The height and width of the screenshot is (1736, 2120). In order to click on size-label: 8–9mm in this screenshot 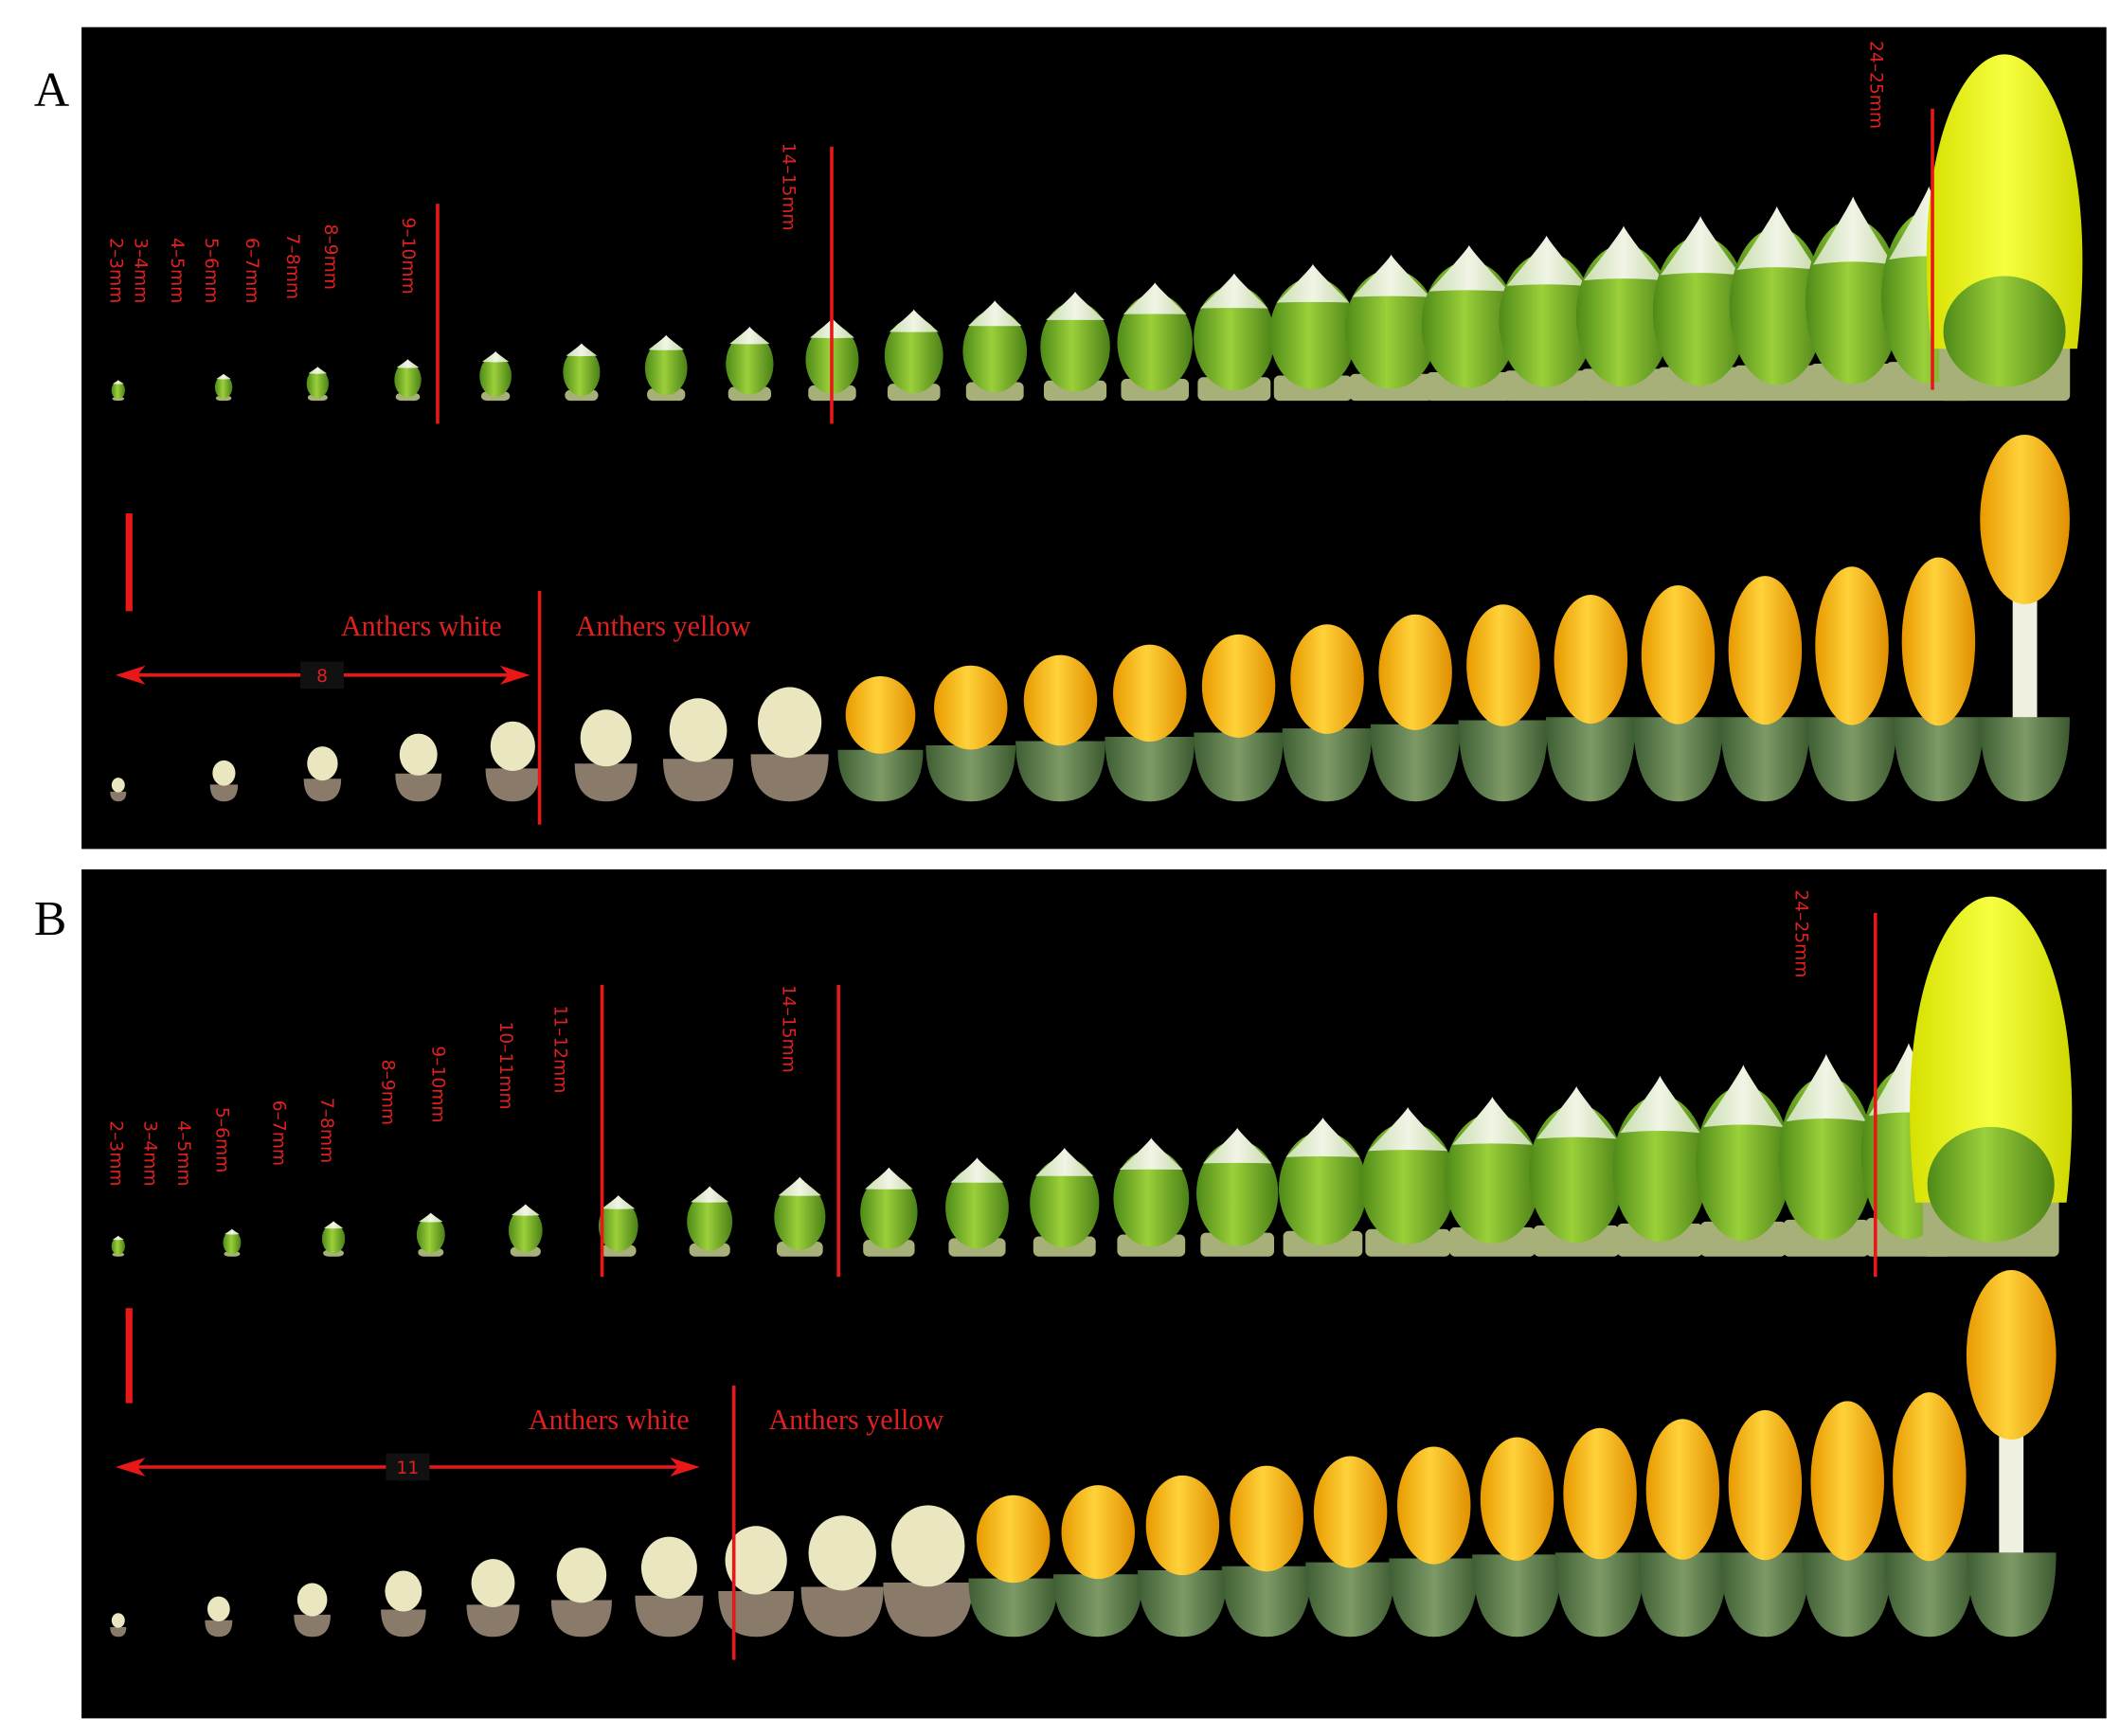, I will do `click(387, 1092)`.